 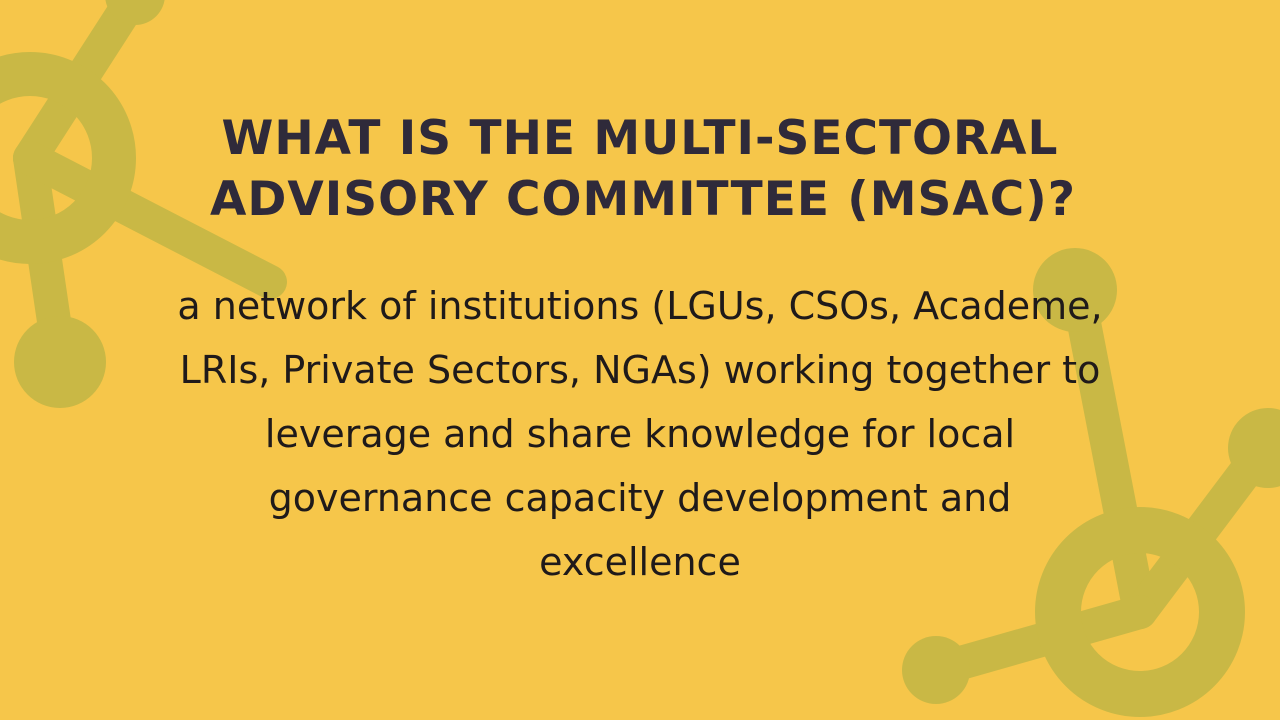 What do you see at coordinates (643, 199) in the screenshot?
I see `title-line: ADVISORY COMMITTEE (MSAC)?` at bounding box center [643, 199].